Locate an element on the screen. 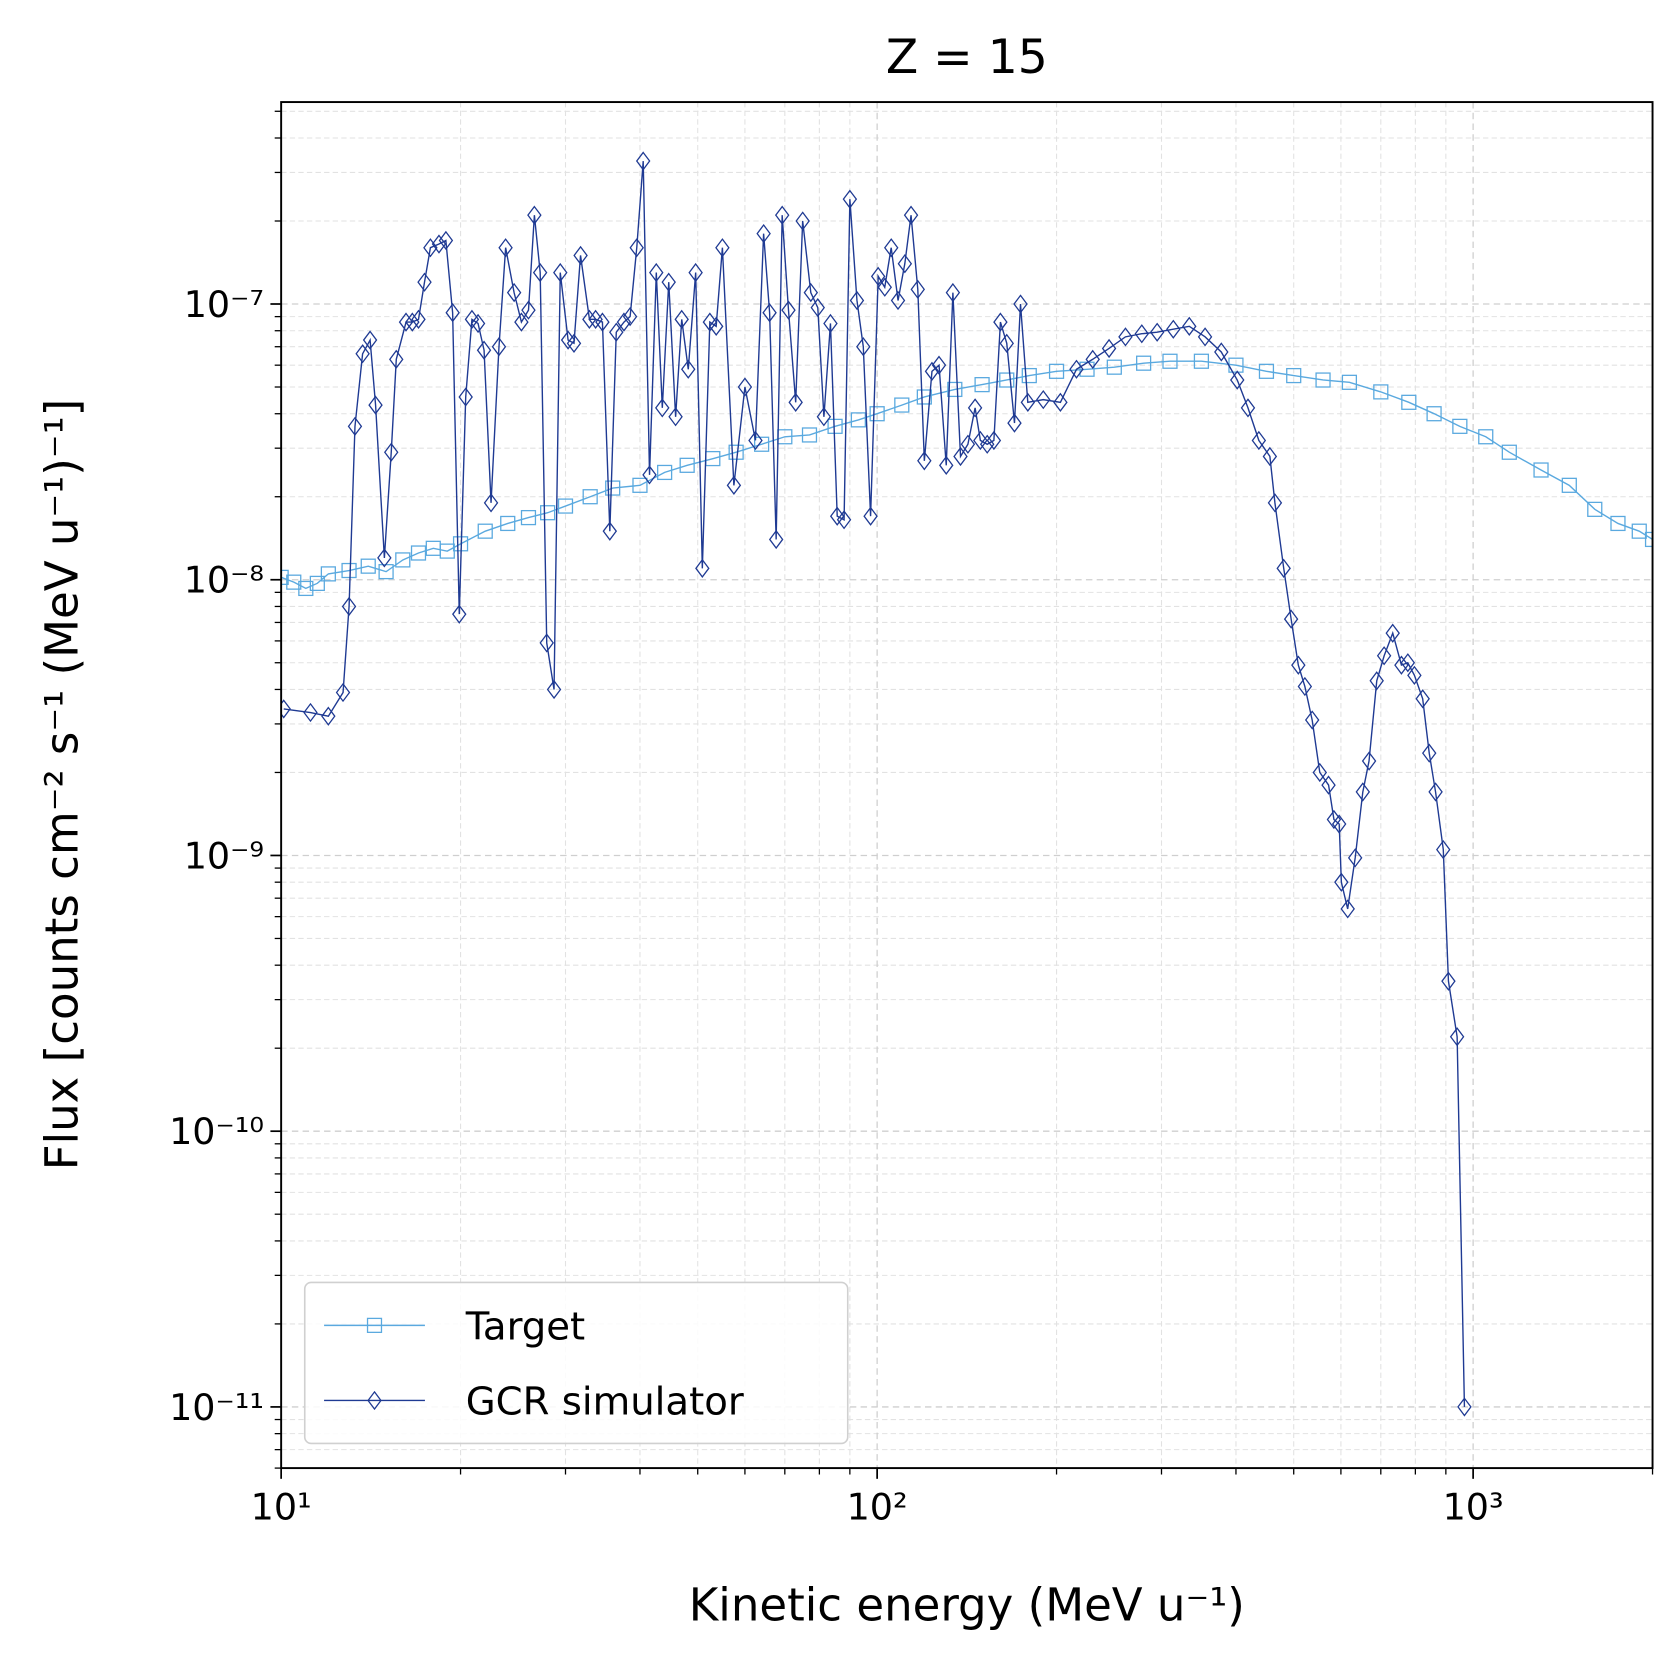 This screenshot has height=1656, width=1674. x-tick-label: 10³ is located at coordinates (1473, 1507).